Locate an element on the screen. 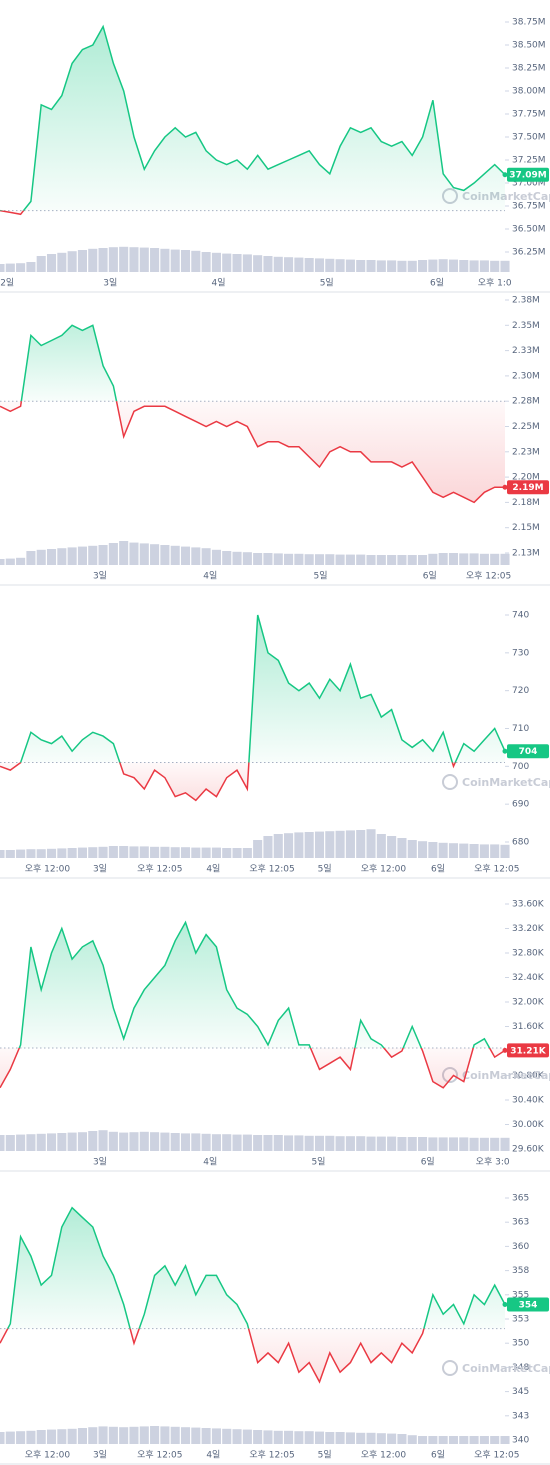 The height and width of the screenshot is (1465, 550). area-above is located at coordinates (252, 689).